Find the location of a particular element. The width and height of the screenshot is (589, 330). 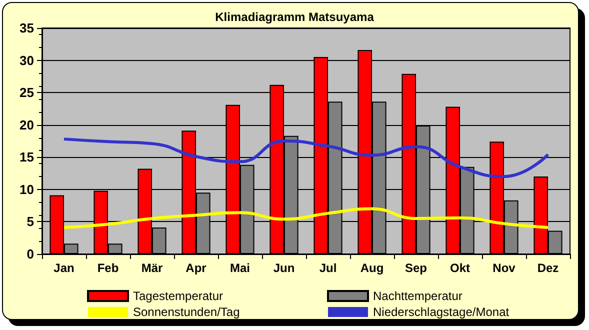

y-tick-label: 35 is located at coordinates (27, 28).